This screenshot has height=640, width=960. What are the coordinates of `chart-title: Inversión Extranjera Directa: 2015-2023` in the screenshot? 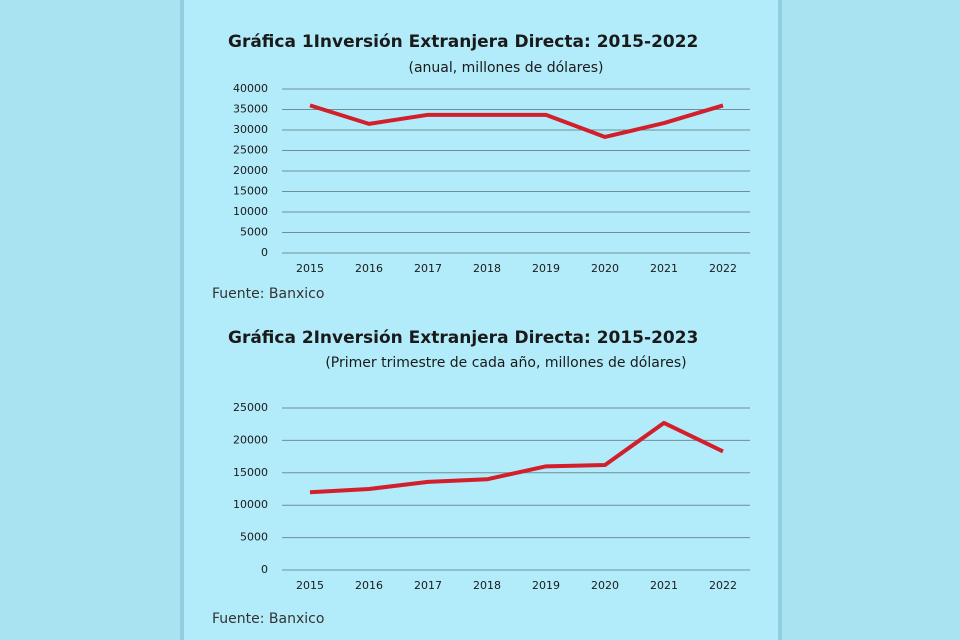 It's located at (506, 338).